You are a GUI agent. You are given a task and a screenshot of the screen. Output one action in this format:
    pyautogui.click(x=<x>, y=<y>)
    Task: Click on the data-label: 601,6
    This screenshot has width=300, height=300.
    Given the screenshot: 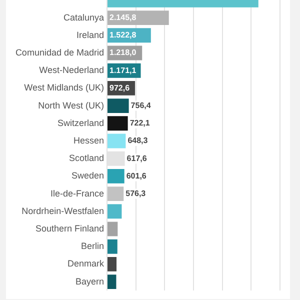 What is the action you would take?
    pyautogui.click(x=136, y=175)
    